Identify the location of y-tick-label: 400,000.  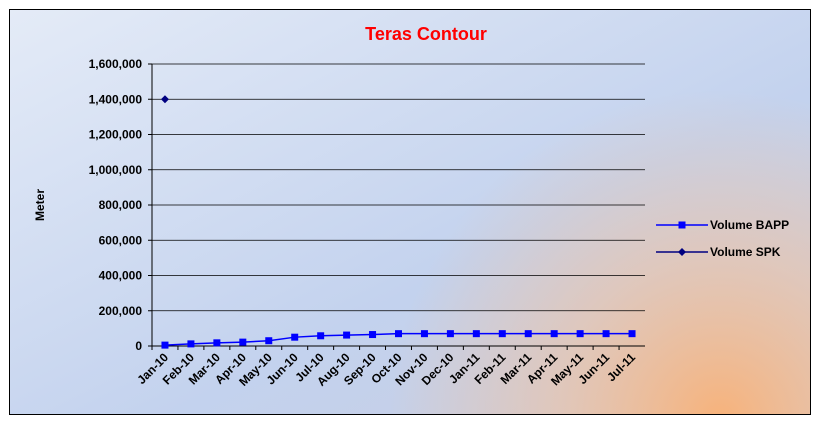
(121, 276).